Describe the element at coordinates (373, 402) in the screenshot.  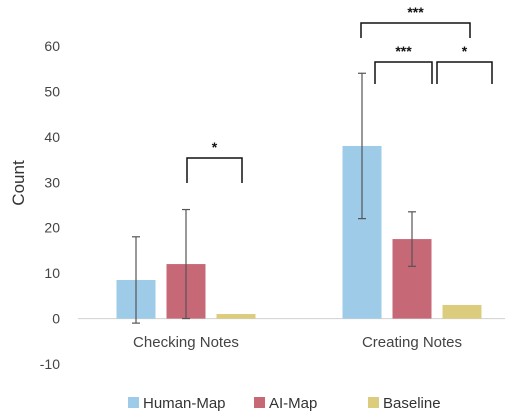
I see `legend-swatch-baseline` at that location.